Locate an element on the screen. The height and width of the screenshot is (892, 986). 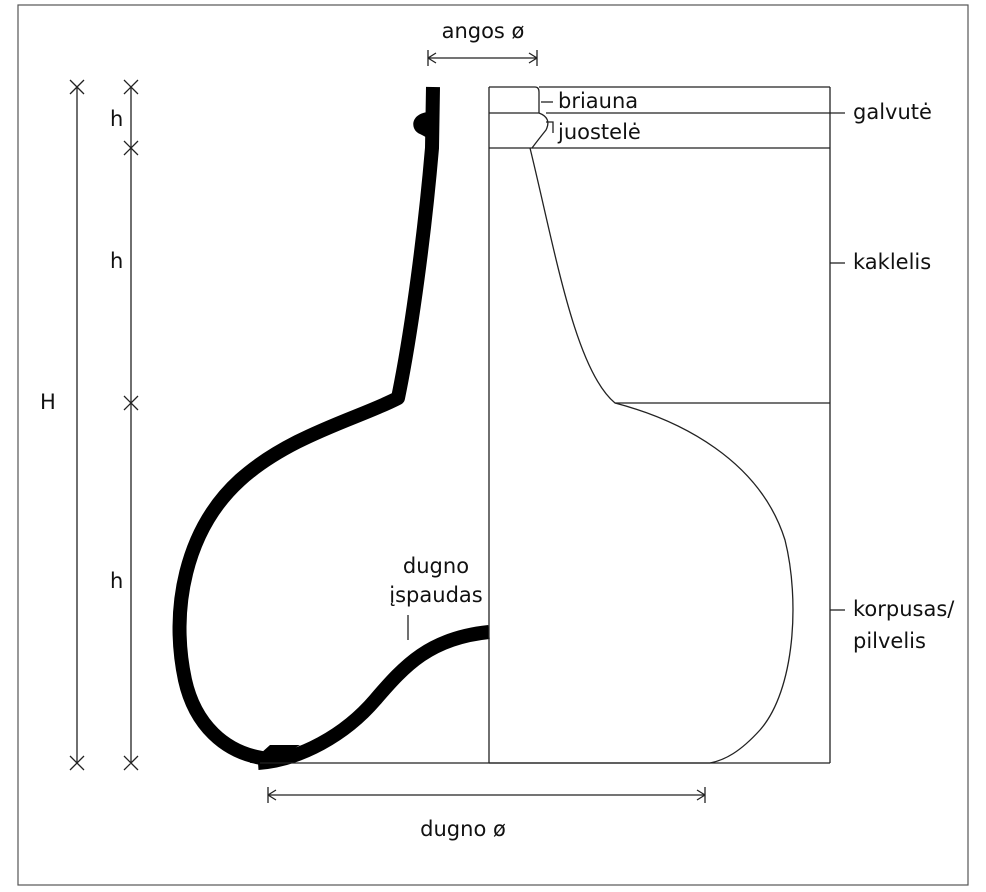
base-thickening is located at coordinates (275, 754).